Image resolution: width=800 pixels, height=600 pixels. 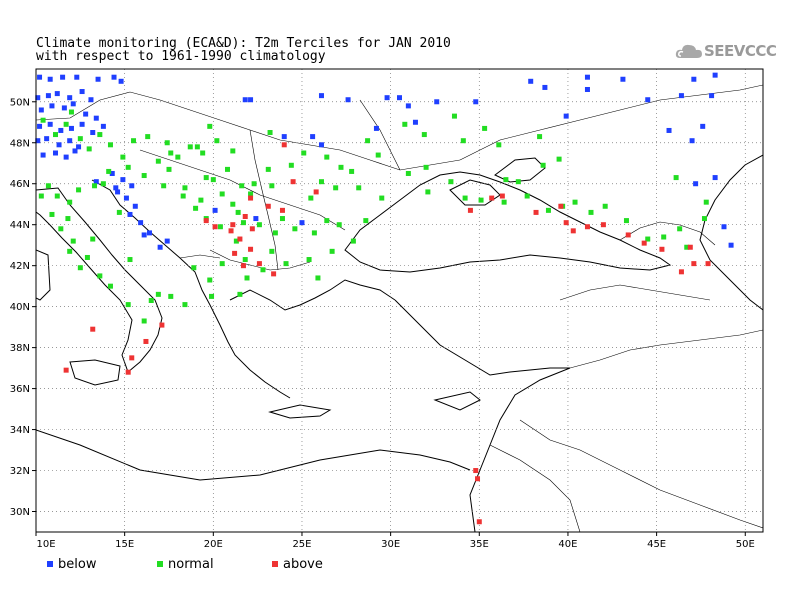 I want to click on legend-swatch-normal, so click(x=160, y=564).